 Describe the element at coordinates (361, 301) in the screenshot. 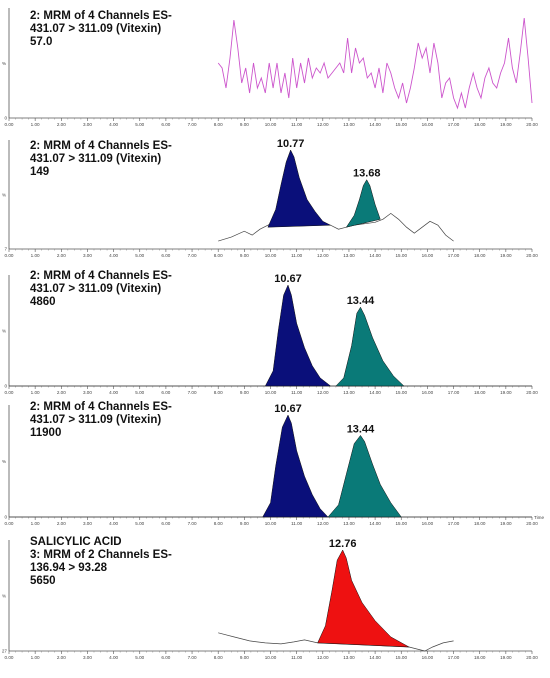

I see `peak-label: 13.44` at that location.